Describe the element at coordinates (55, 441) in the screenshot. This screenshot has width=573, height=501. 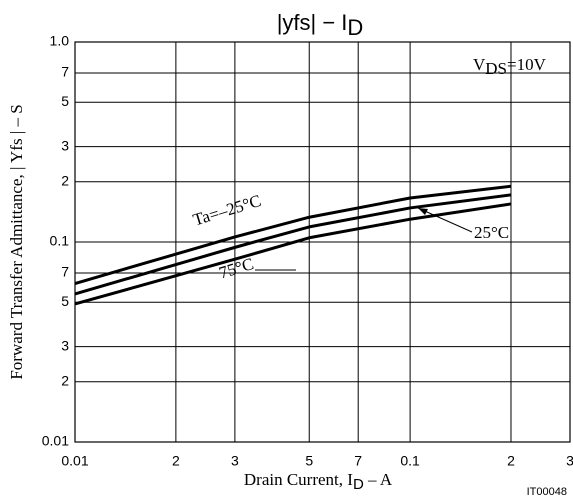
I see `y-tick-label: 0.01` at that location.